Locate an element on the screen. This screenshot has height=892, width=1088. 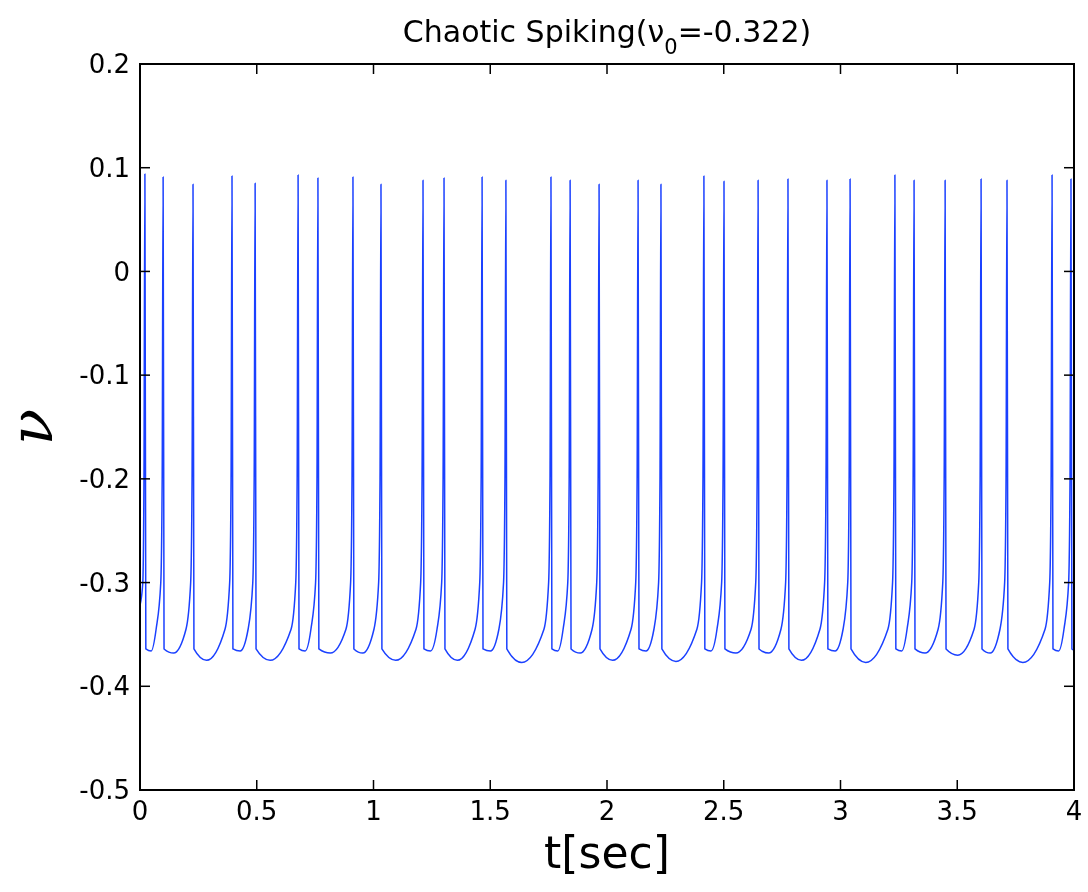
x-tick-label: 0 is located at coordinates (140, 811).